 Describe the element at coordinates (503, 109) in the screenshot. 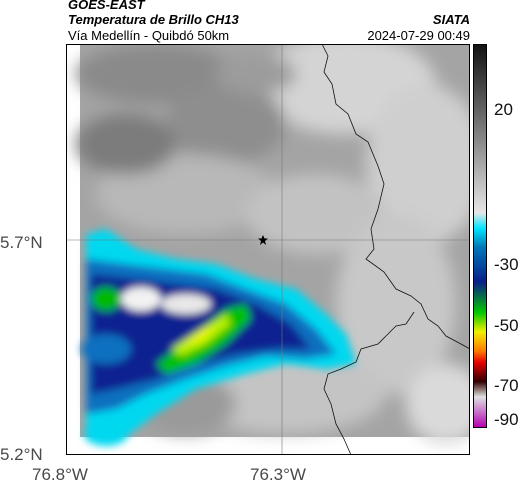

I see `colorbar-label: 20` at that location.